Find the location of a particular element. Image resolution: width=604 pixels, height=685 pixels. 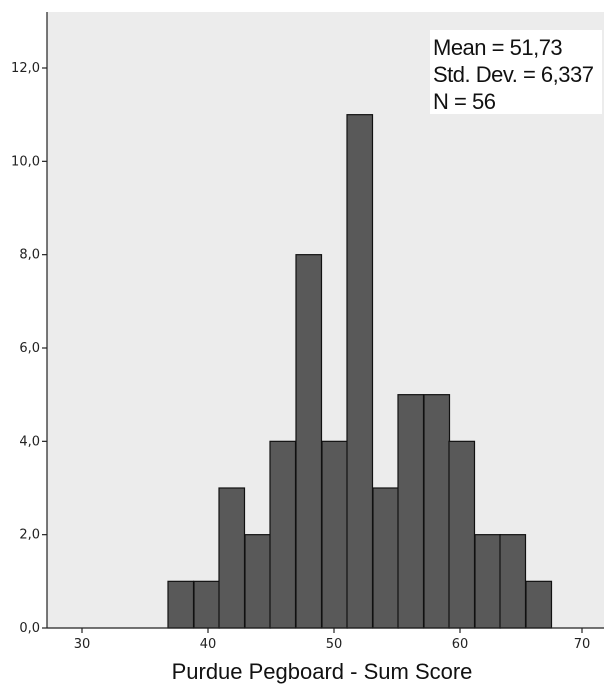

x-tick-label: 70 is located at coordinates (582, 644).